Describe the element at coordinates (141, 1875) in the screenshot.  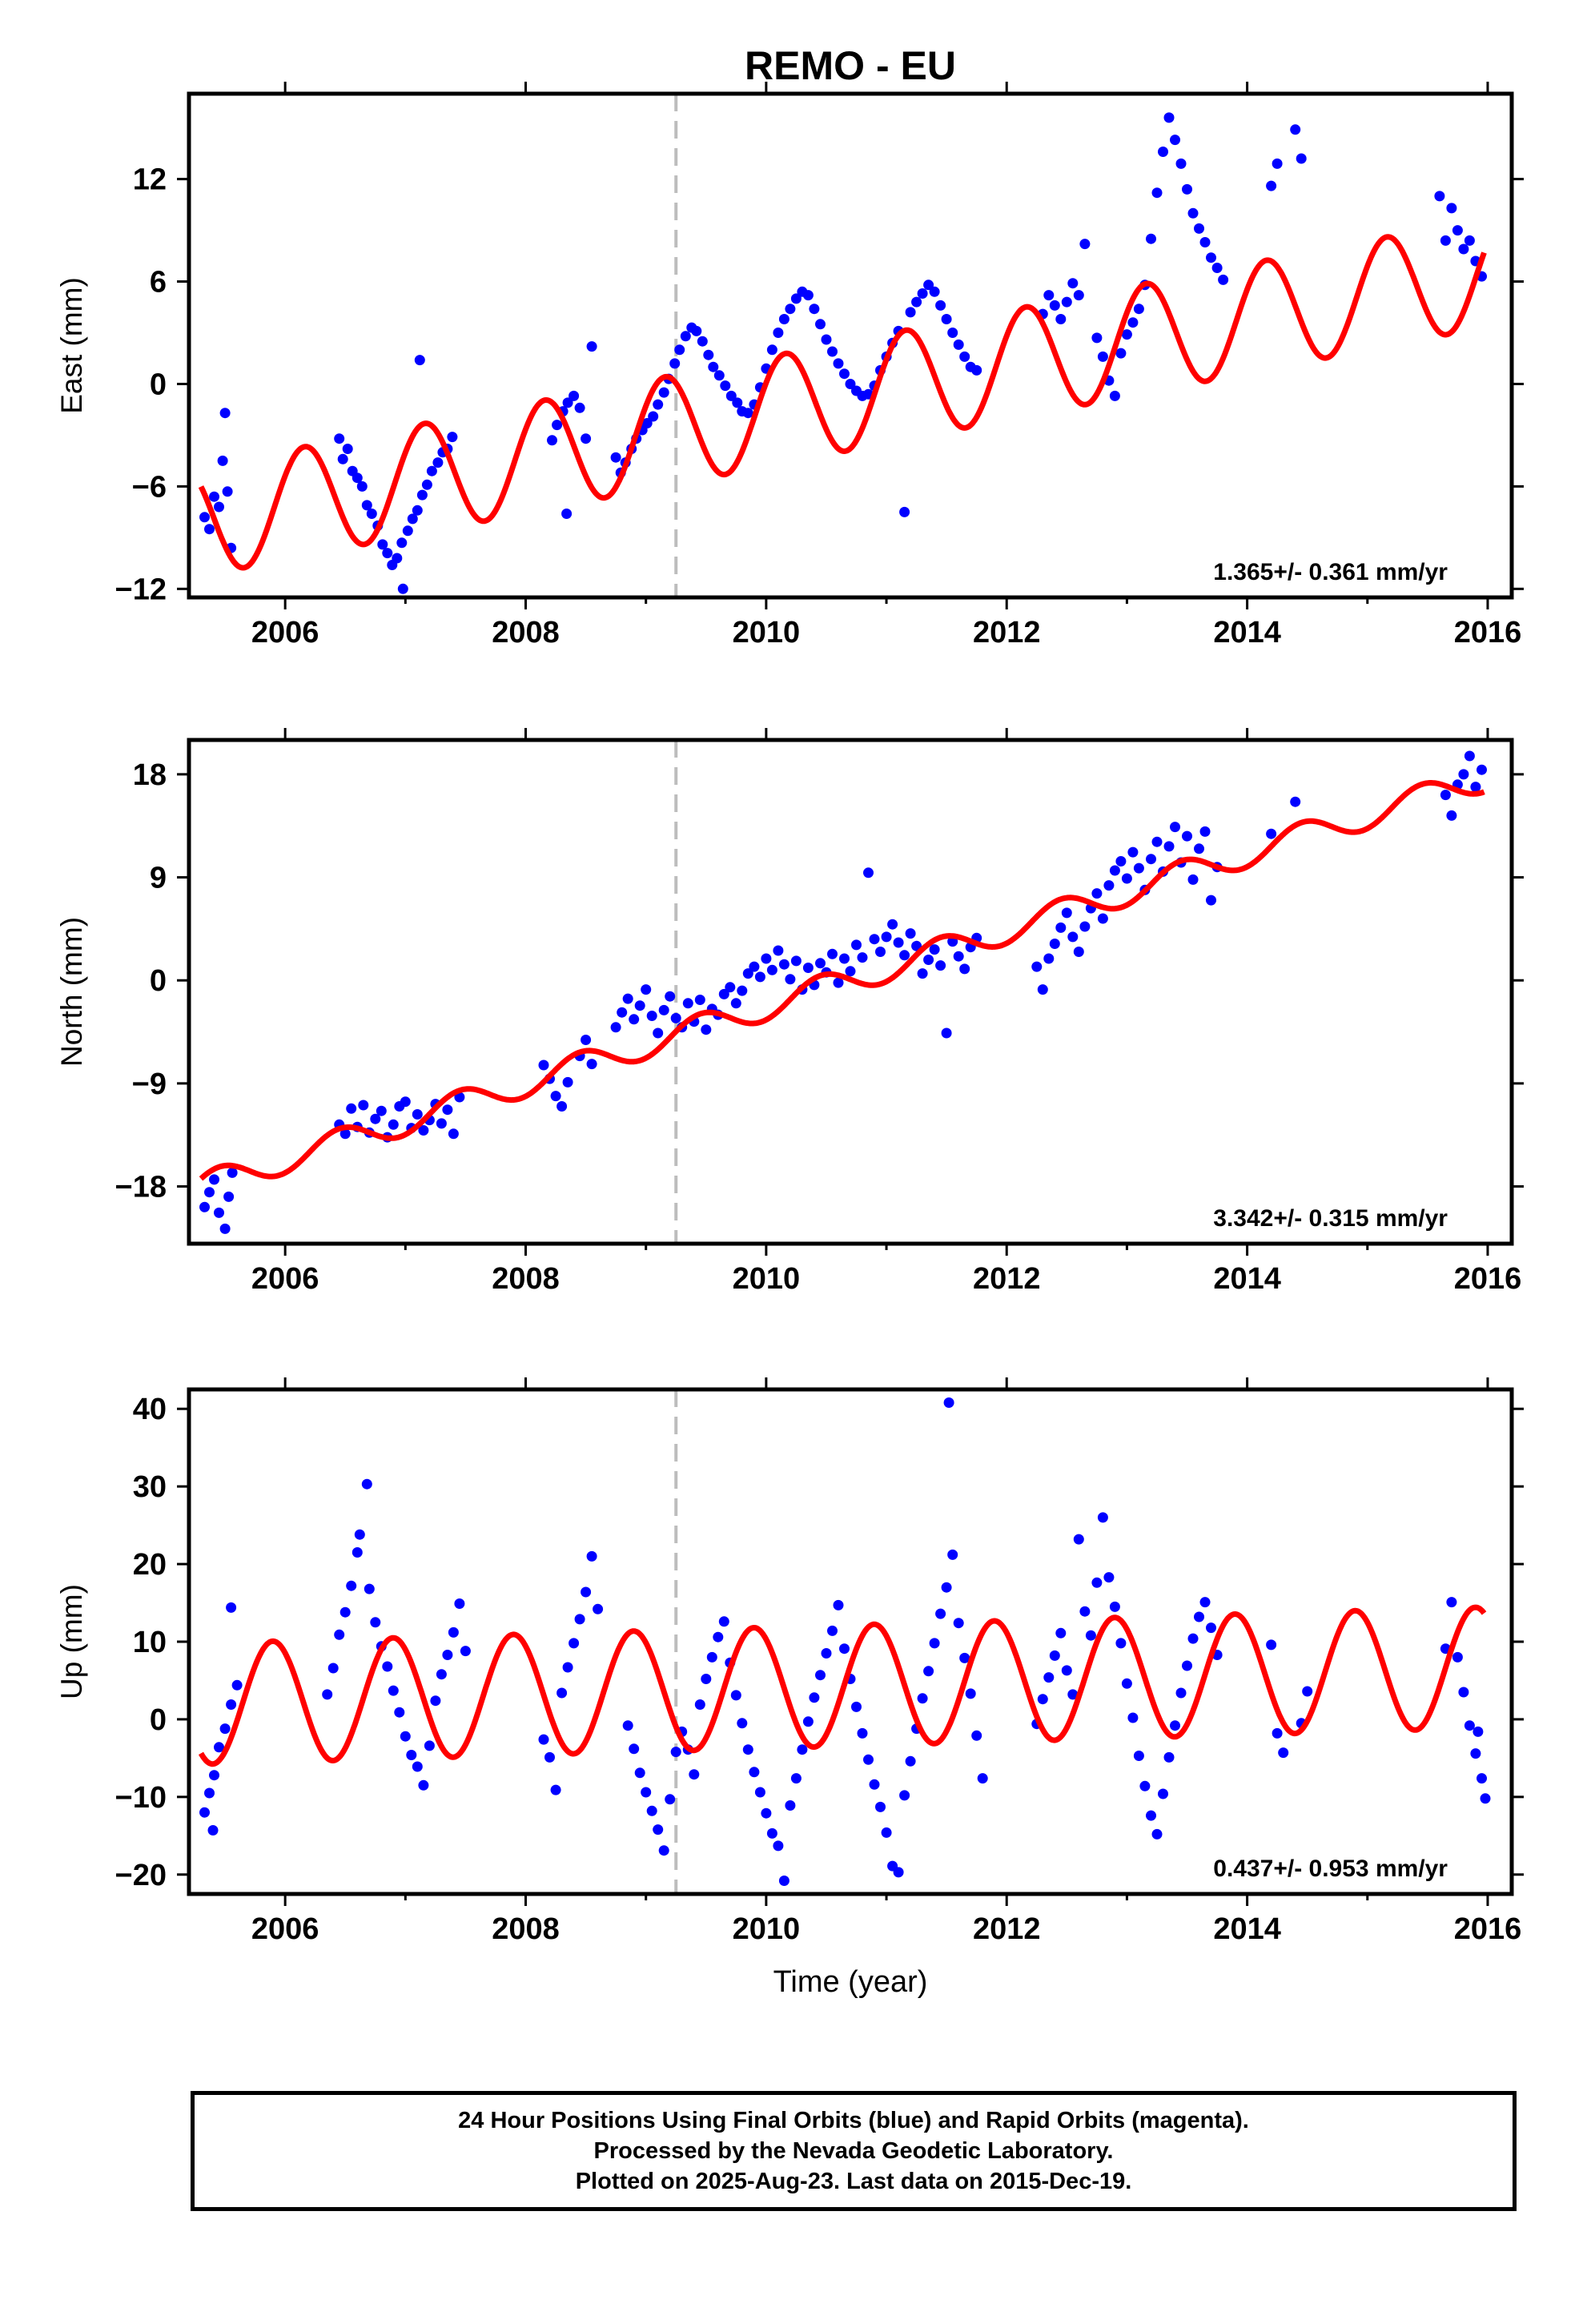
I see `y-tick-label: −20` at that location.